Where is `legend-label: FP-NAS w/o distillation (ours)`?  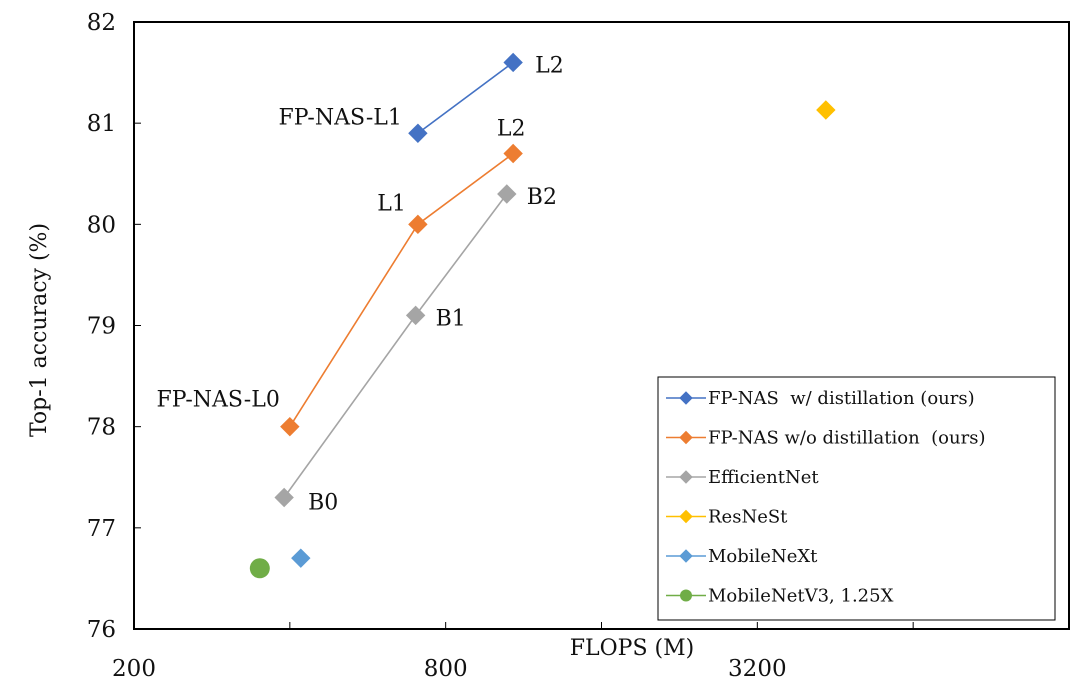
legend-label: FP-NAS w/o distillation (ours) is located at coordinates (846, 438).